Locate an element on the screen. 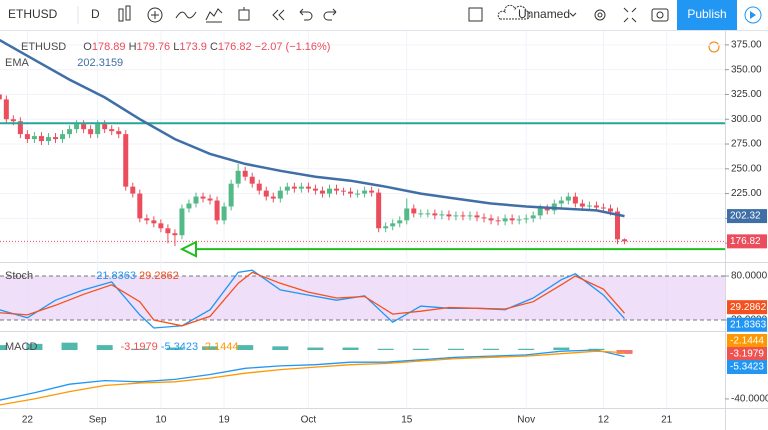 This screenshot has height=430, width=768. publish-label: Publish is located at coordinates (706, 14).